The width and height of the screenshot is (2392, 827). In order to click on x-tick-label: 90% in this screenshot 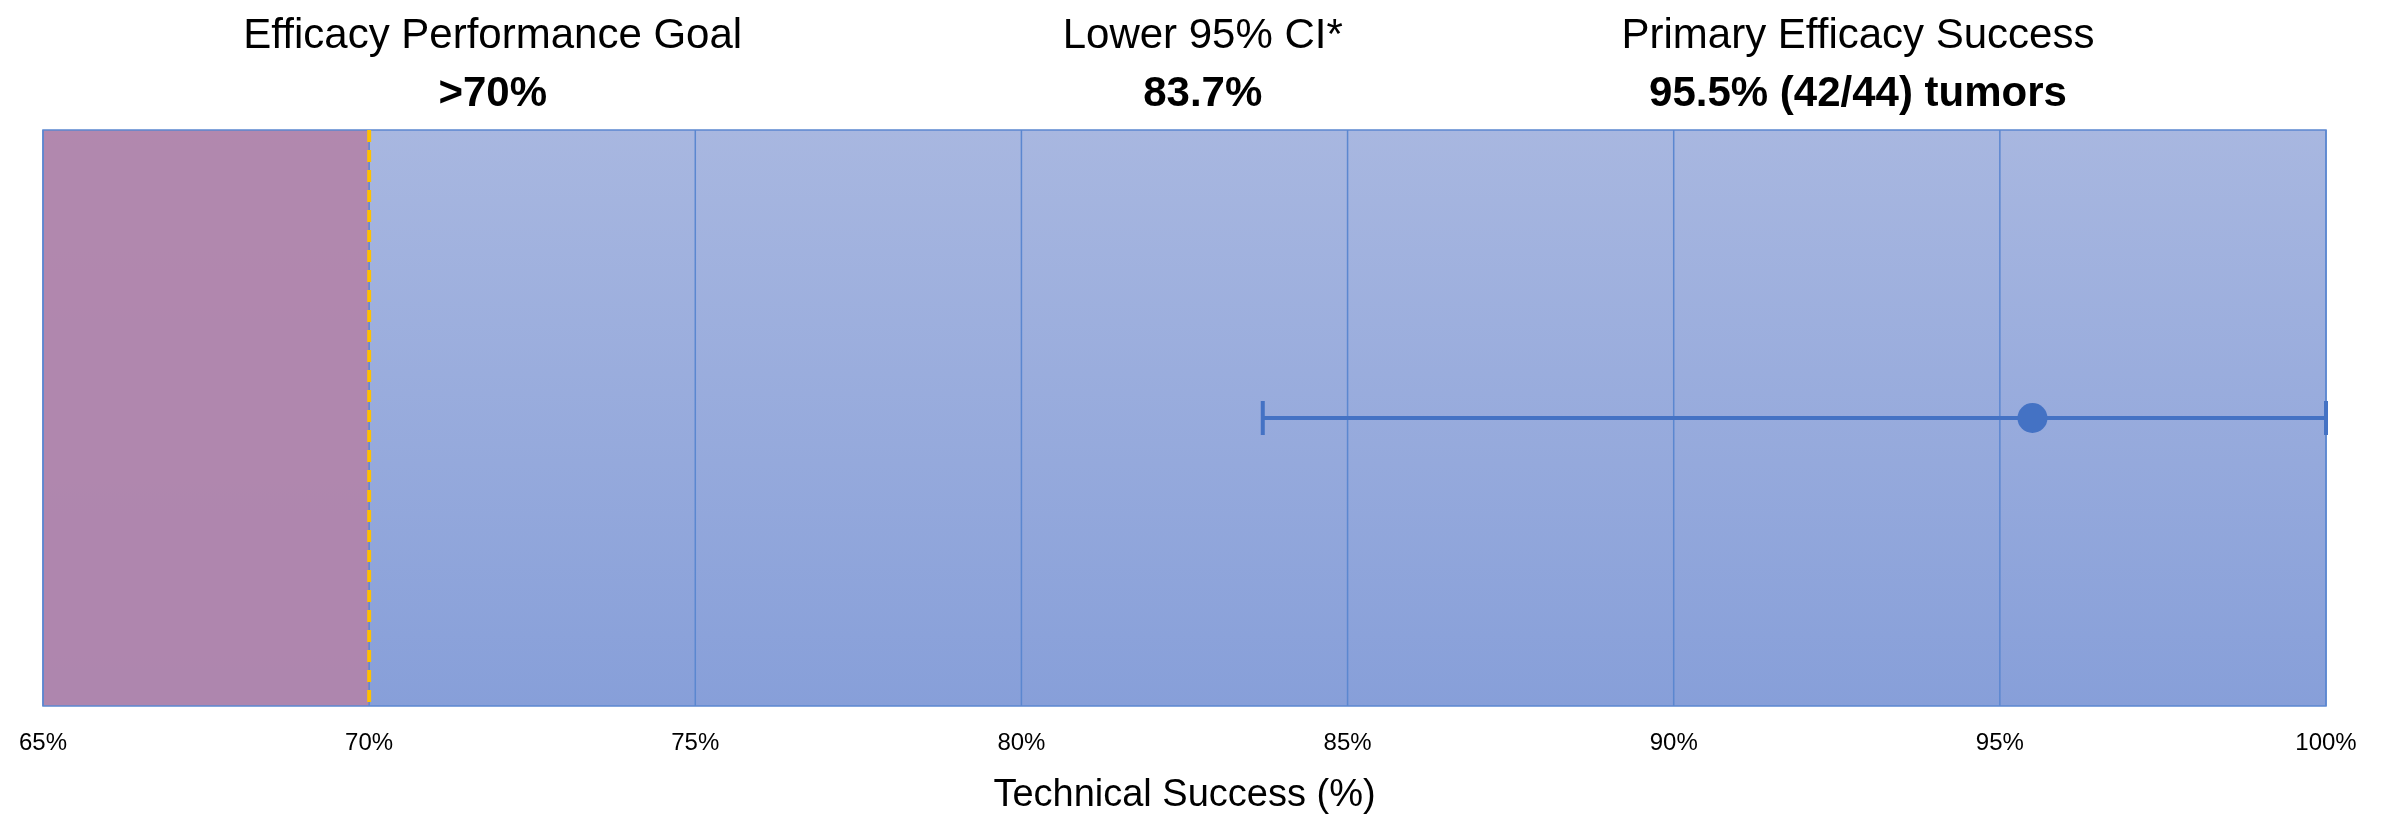, I will do `click(1673, 741)`.